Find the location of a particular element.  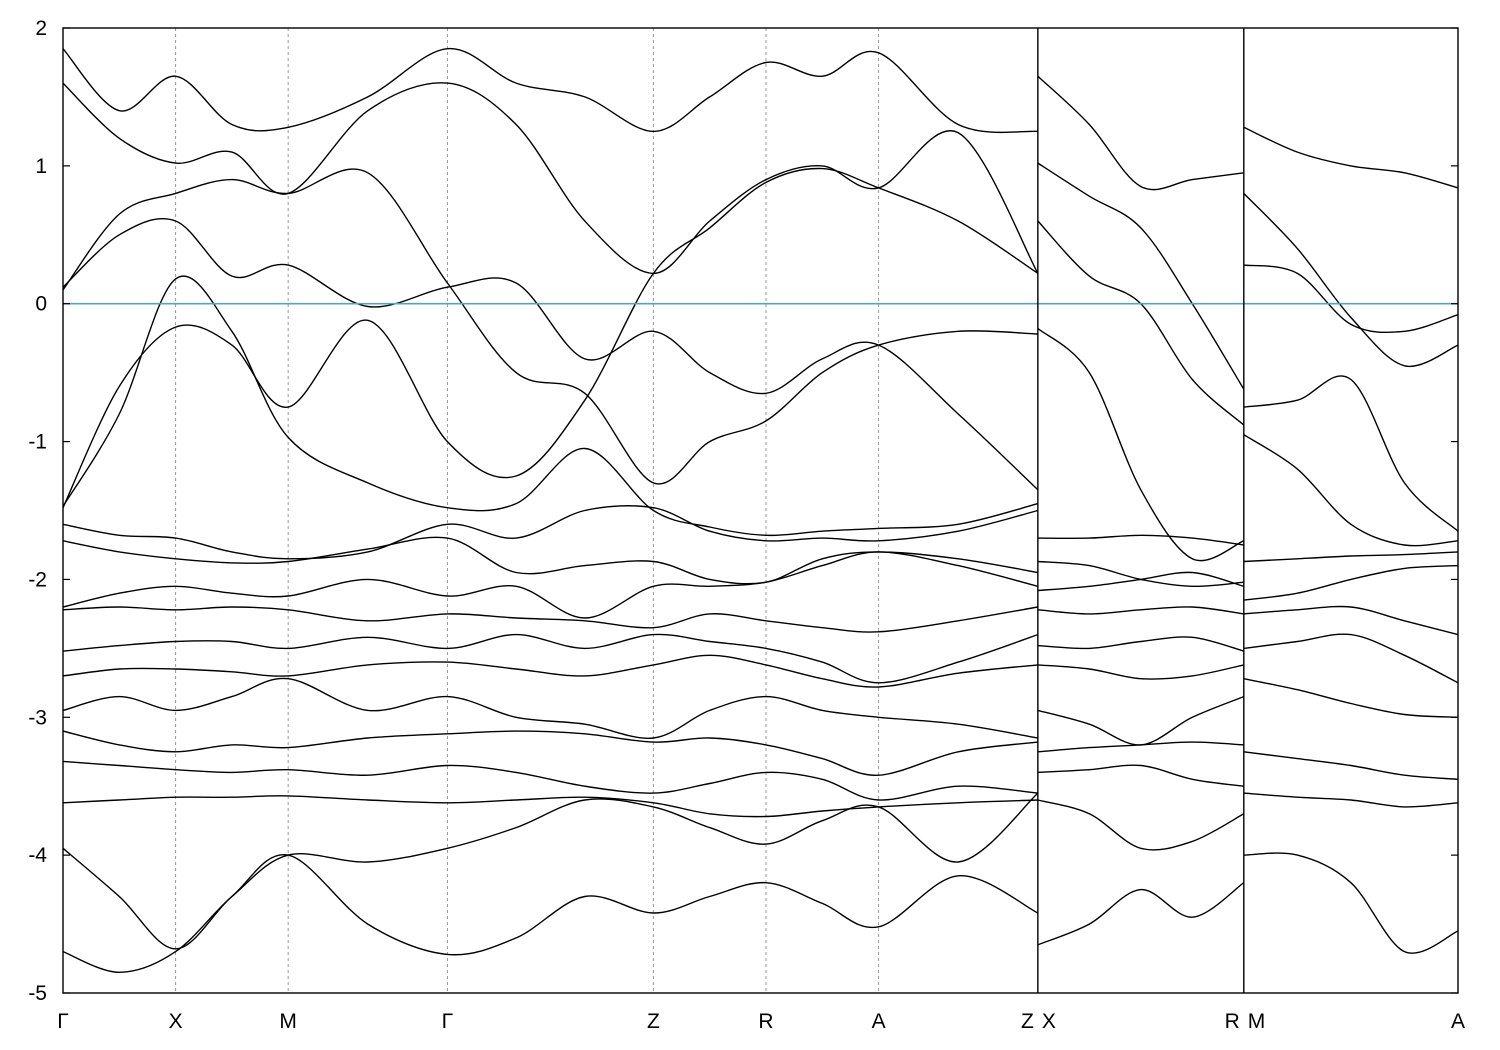

xtick-label-6: A is located at coordinates (879, 1021).